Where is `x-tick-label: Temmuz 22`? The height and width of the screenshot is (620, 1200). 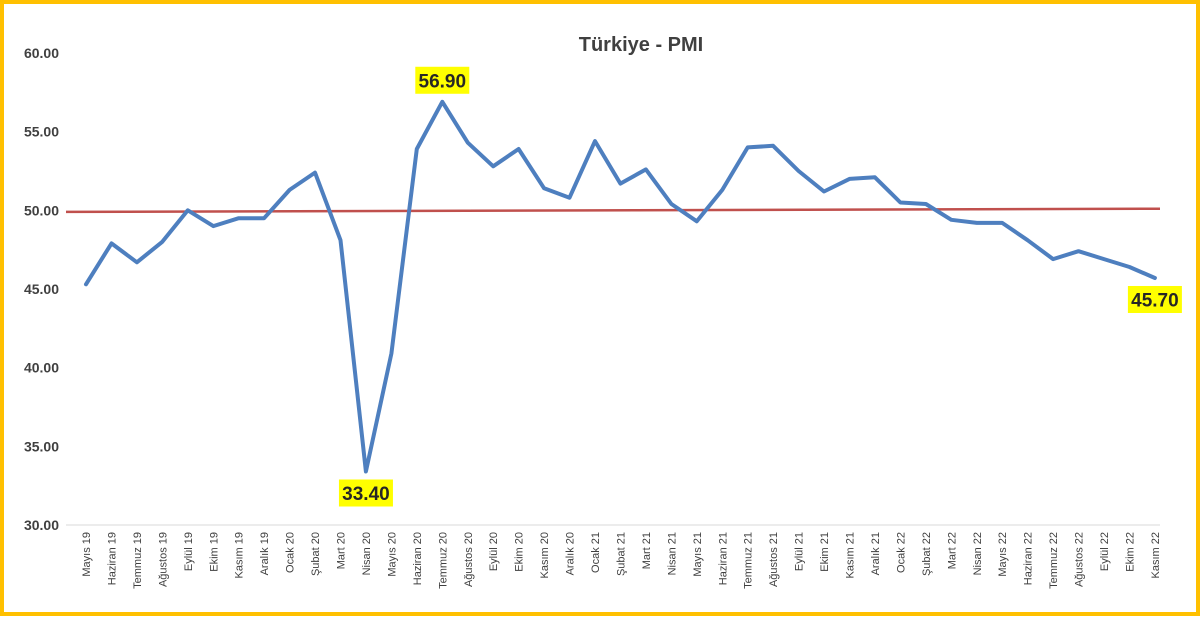 x-tick-label: Temmuz 22 is located at coordinates (1054, 560).